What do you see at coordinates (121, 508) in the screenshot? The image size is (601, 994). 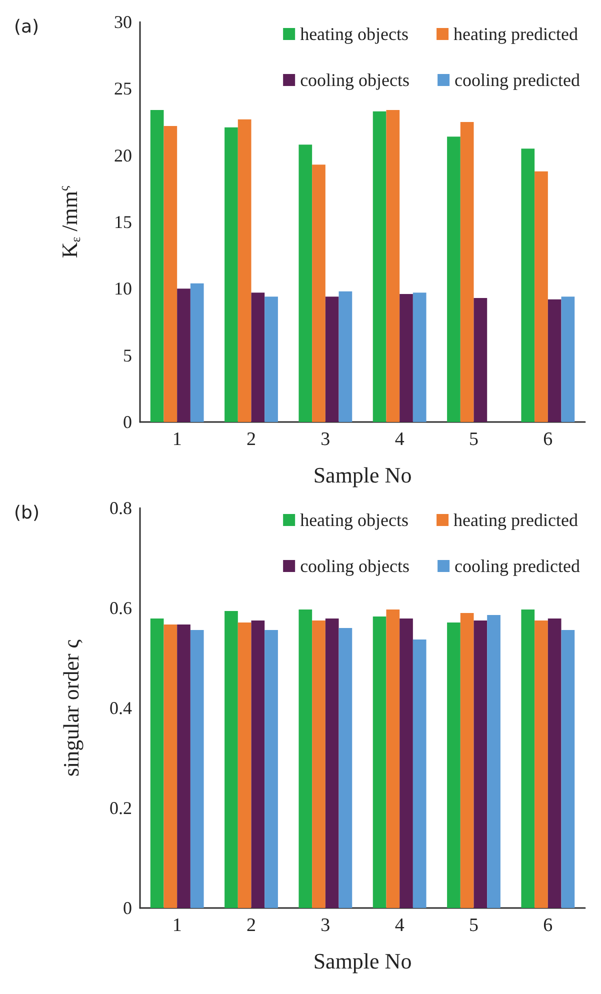 I see `y-tick-label: 0.8` at bounding box center [121, 508].